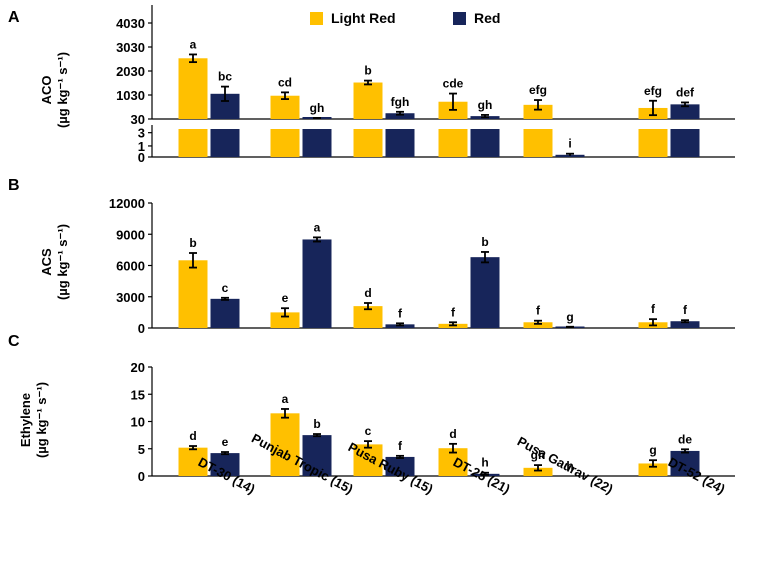 The image size is (765, 578). Describe the element at coordinates (453, 84) in the screenshot. I see `significance-letter: cde` at that location.